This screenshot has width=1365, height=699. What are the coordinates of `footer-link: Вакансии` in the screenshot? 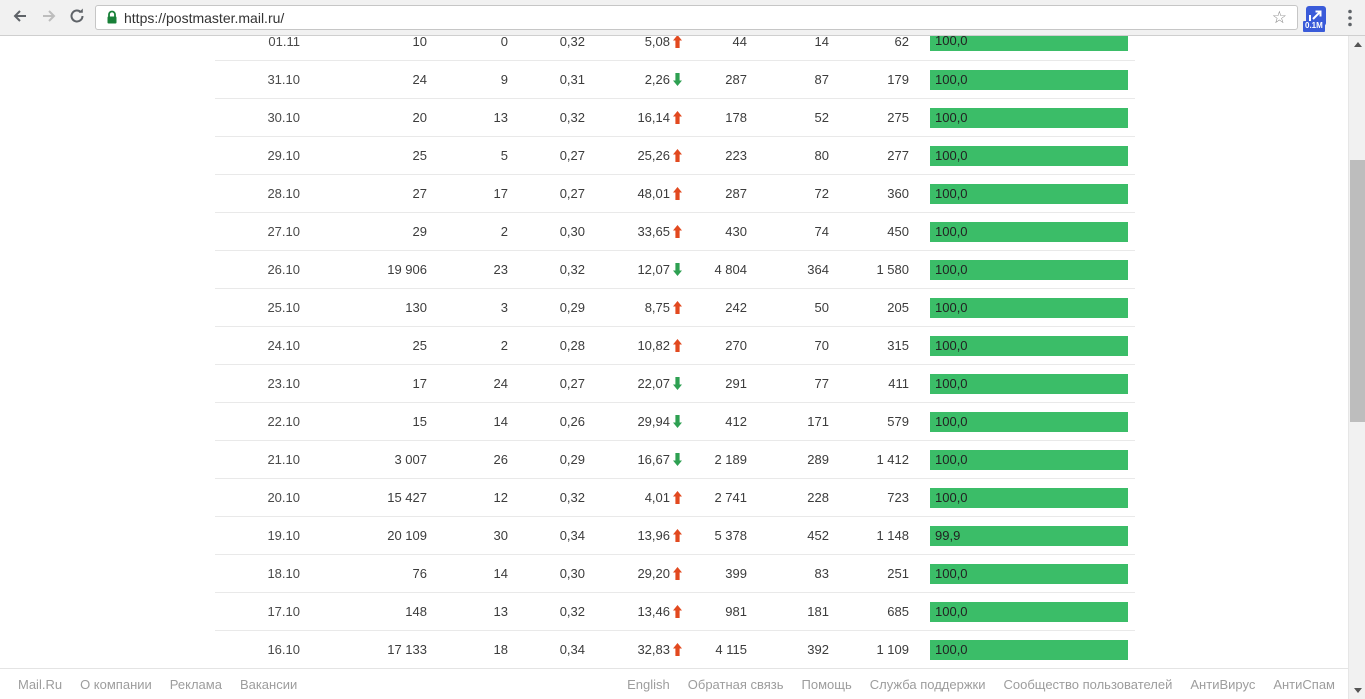 It's located at (268, 684).